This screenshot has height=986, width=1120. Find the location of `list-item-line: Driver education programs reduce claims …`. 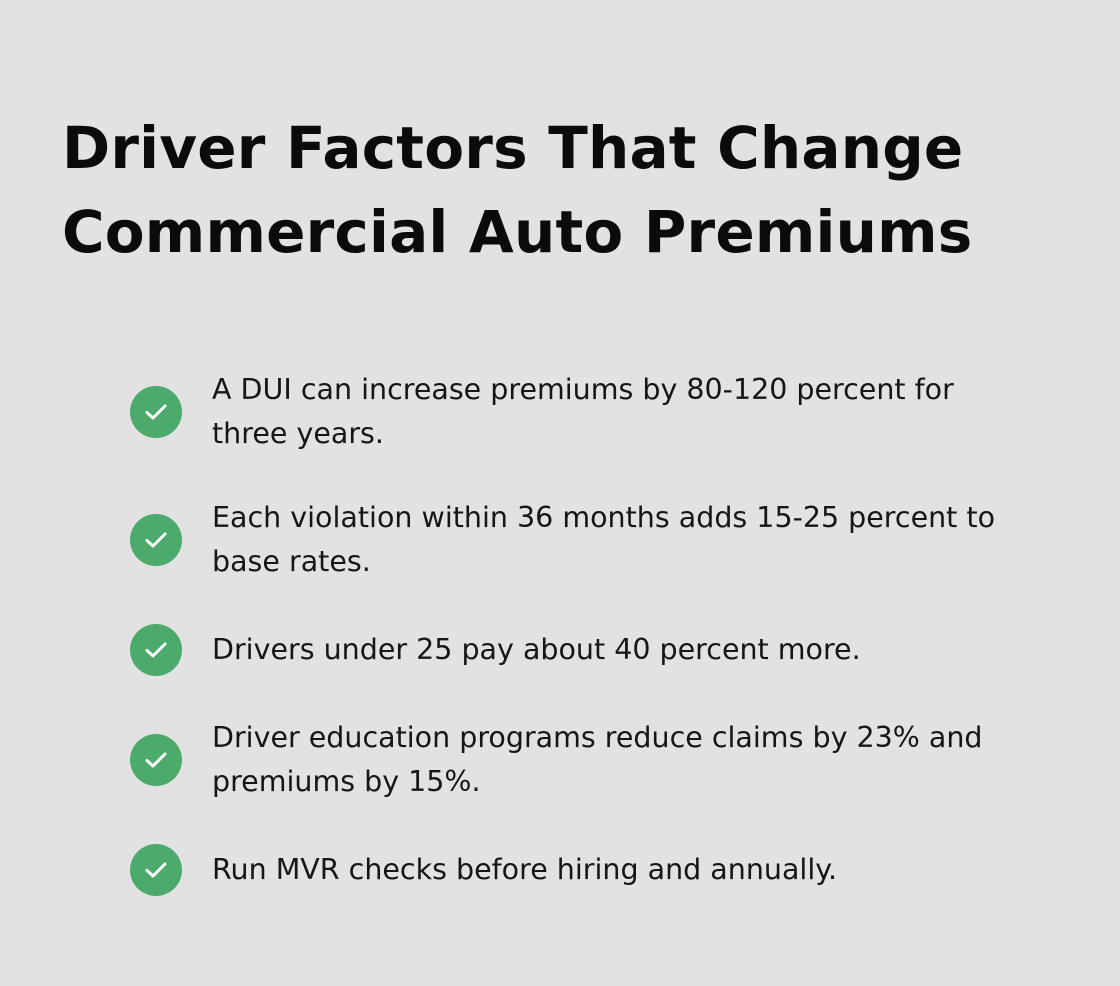

list-item-line: Driver education programs reduce claims … is located at coordinates (597, 737).